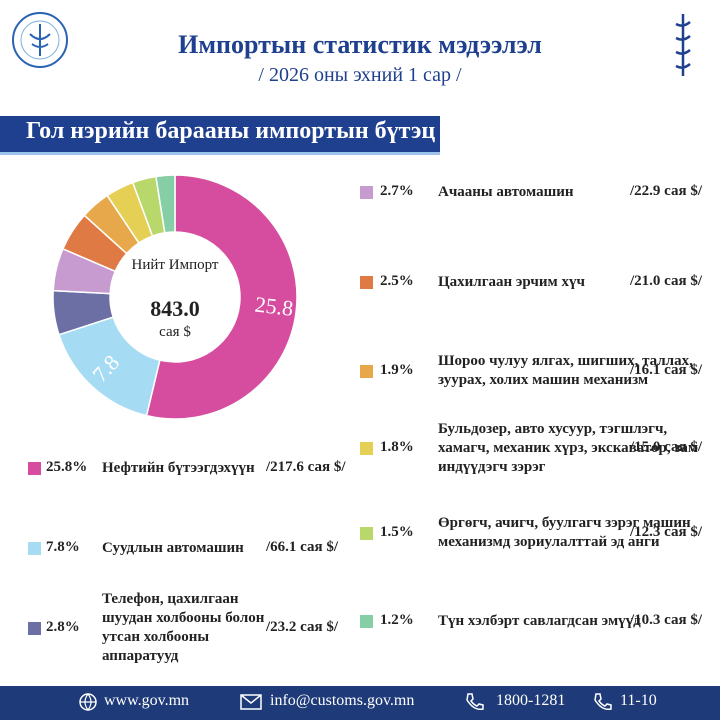  What do you see at coordinates (342, 700) in the screenshot?
I see `email: info@customs.gov.mn` at bounding box center [342, 700].